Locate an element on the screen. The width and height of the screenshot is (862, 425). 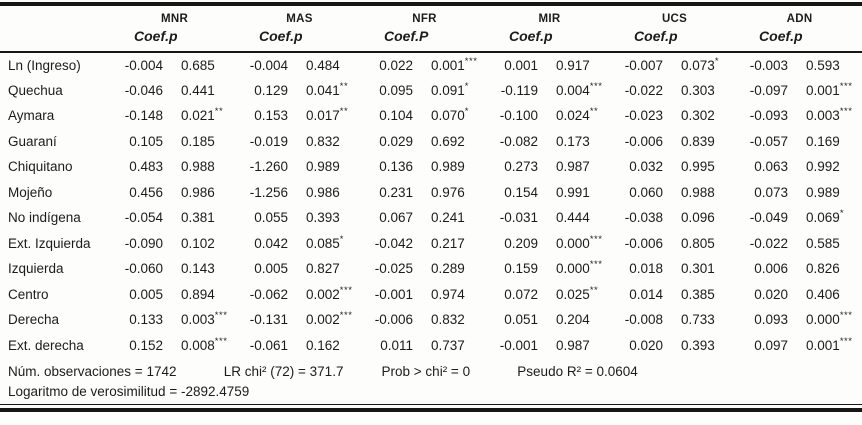
group-header-mir: MIR is located at coordinates (549, 19).